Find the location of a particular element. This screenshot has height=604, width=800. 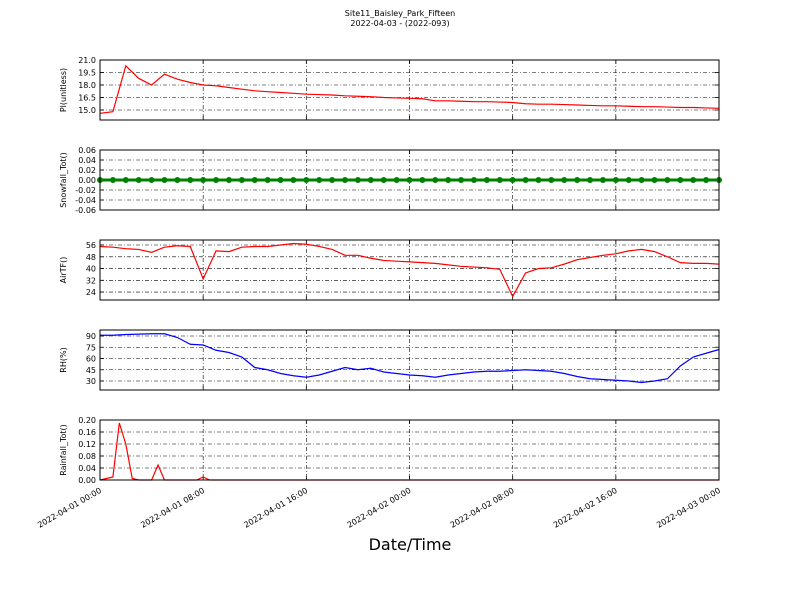

y-tick-label: 45 is located at coordinates (91, 370).